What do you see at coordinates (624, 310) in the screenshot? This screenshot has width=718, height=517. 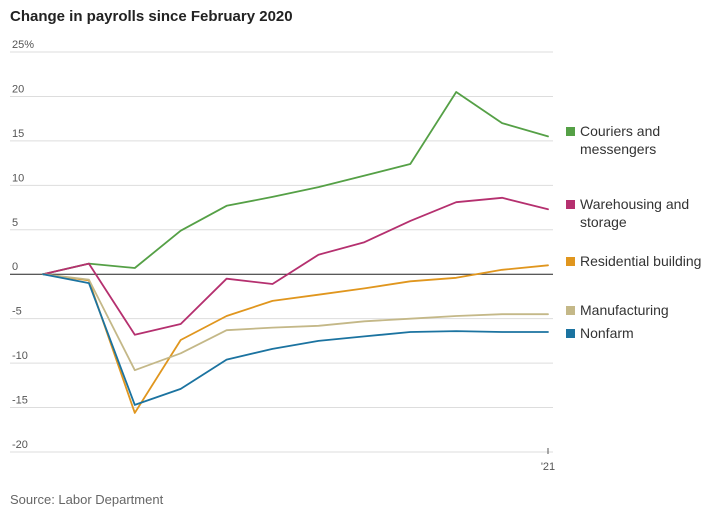 I see `legend-label: Manufacturing` at bounding box center [624, 310].